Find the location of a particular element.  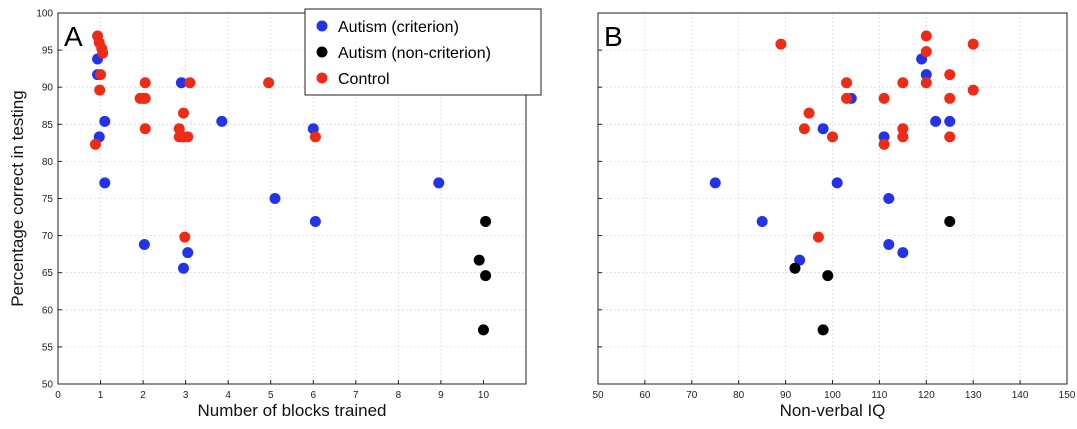

x-tick-label: 70 is located at coordinates (692, 395).